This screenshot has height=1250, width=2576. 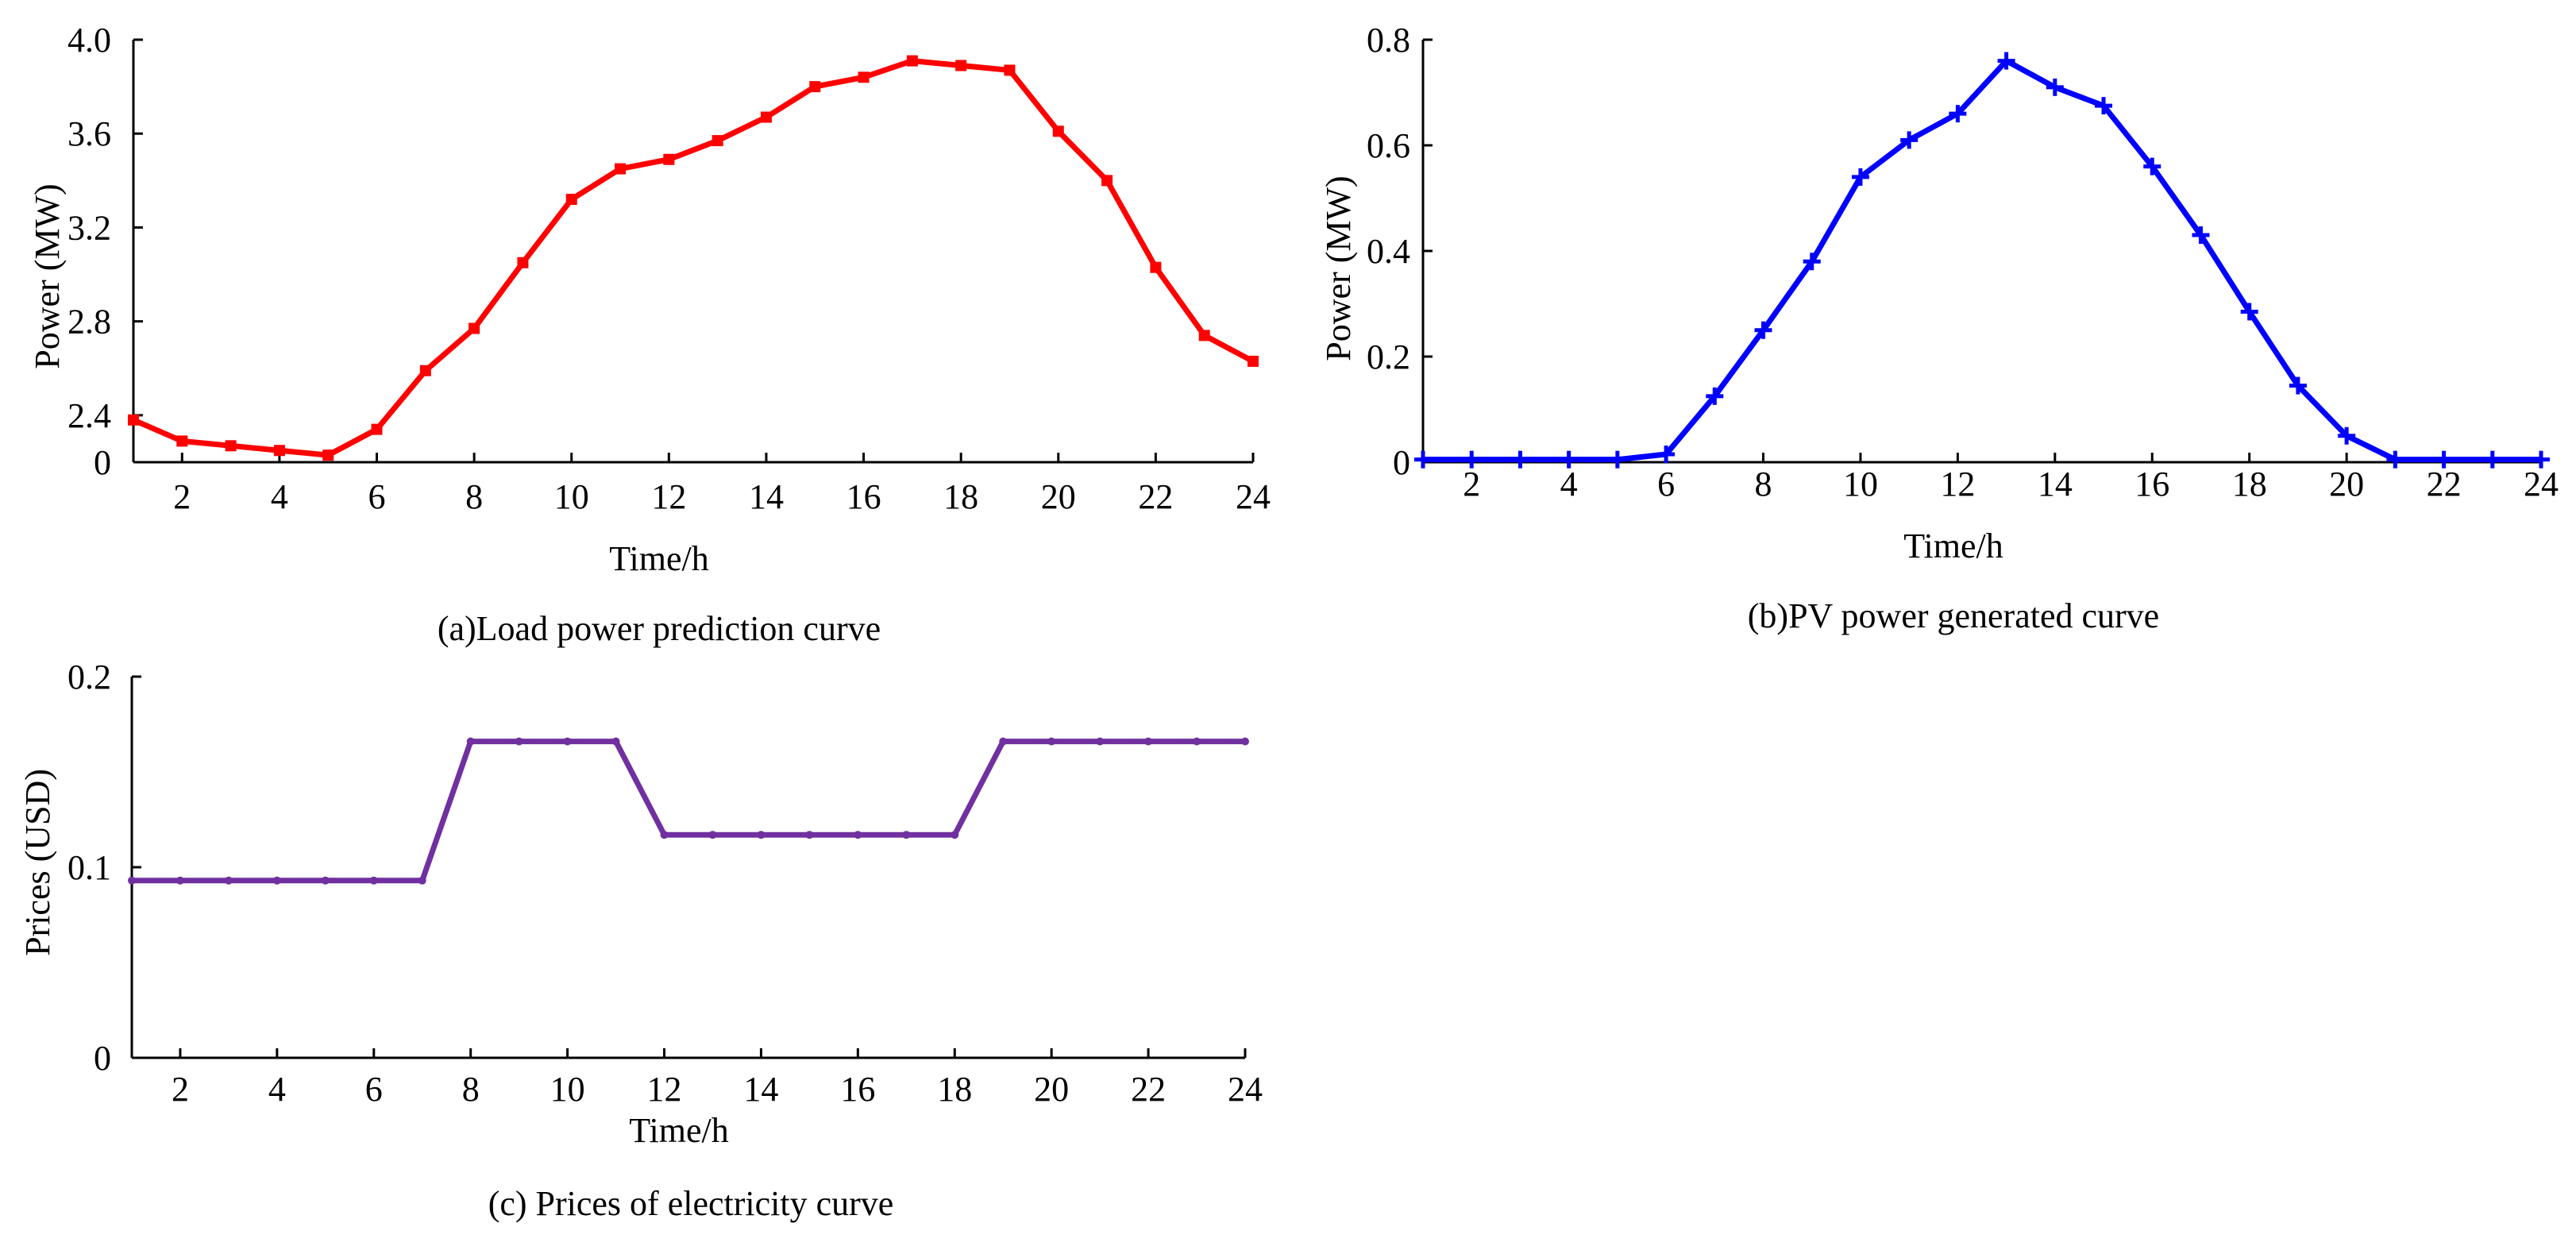 What do you see at coordinates (1155, 496) in the screenshot?
I see `load-x-tick-label: 22` at bounding box center [1155, 496].